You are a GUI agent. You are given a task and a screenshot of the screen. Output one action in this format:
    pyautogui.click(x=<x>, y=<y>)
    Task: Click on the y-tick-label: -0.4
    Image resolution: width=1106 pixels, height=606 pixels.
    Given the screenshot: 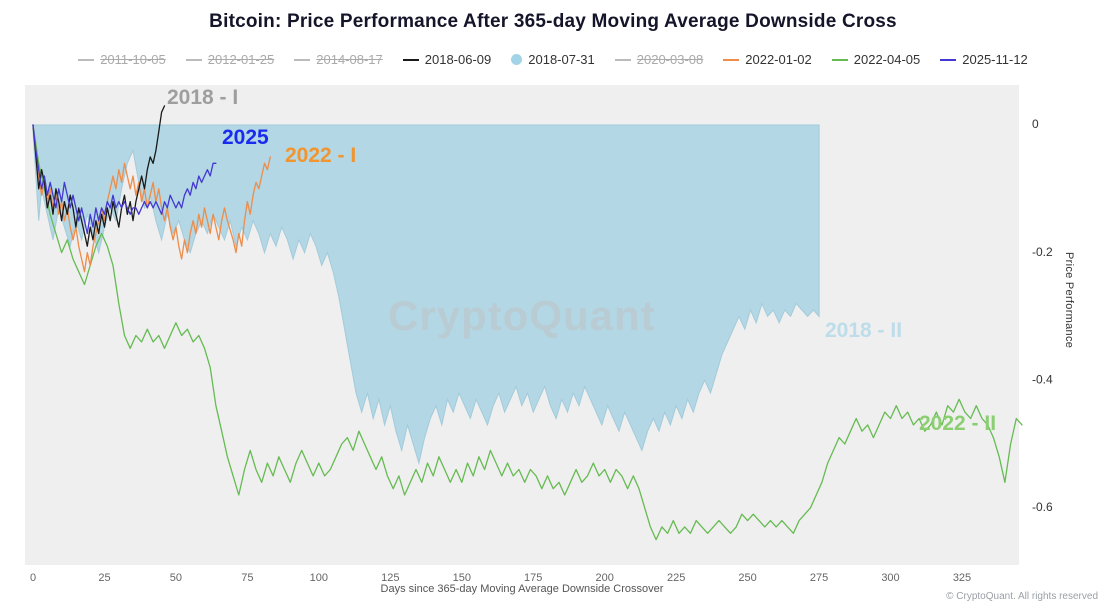 What is the action you would take?
    pyautogui.click(x=1042, y=379)
    